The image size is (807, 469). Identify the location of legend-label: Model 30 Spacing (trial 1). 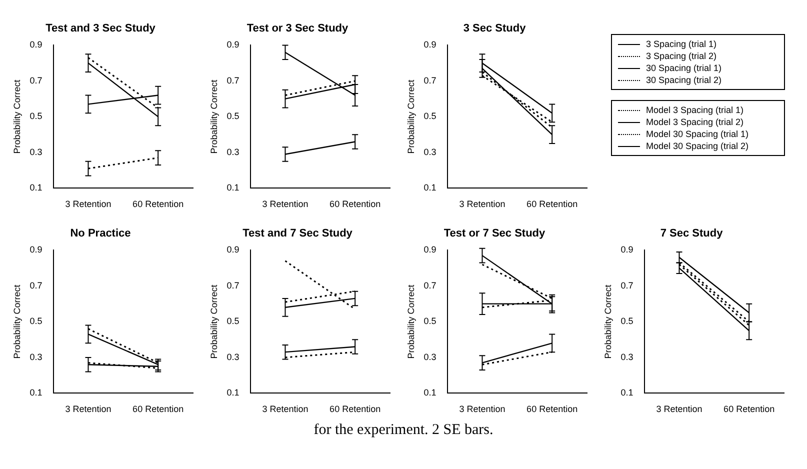
(697, 134).